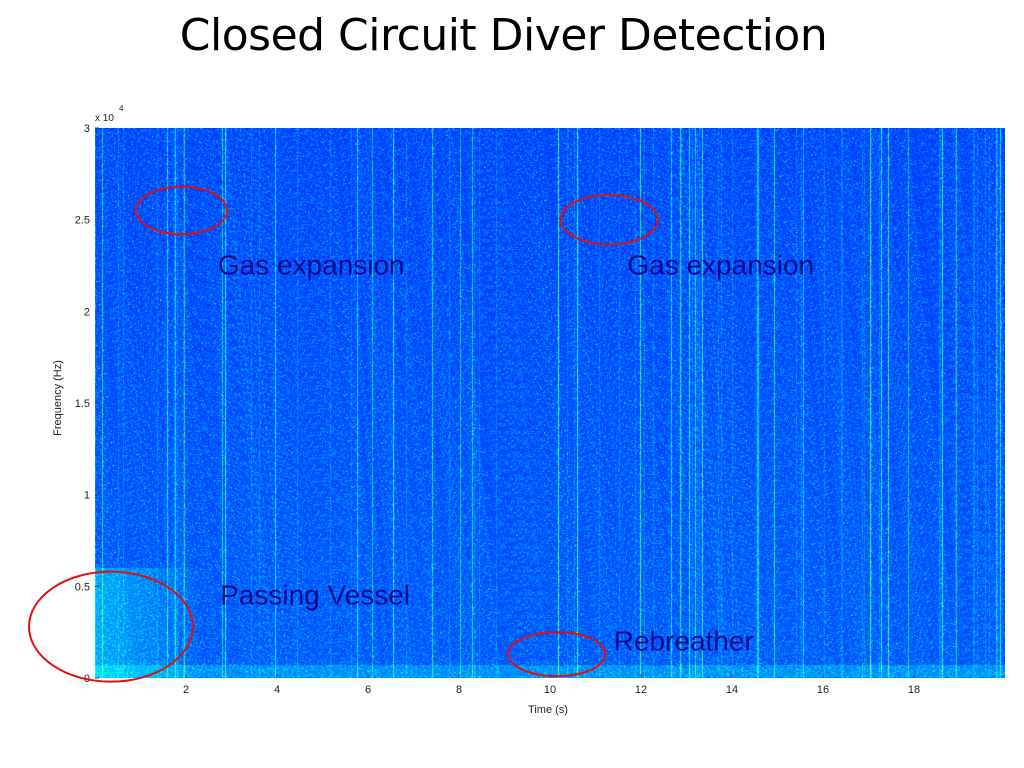  Describe the element at coordinates (82, 404) in the screenshot. I see `y-tick-label: 1.5` at that location.